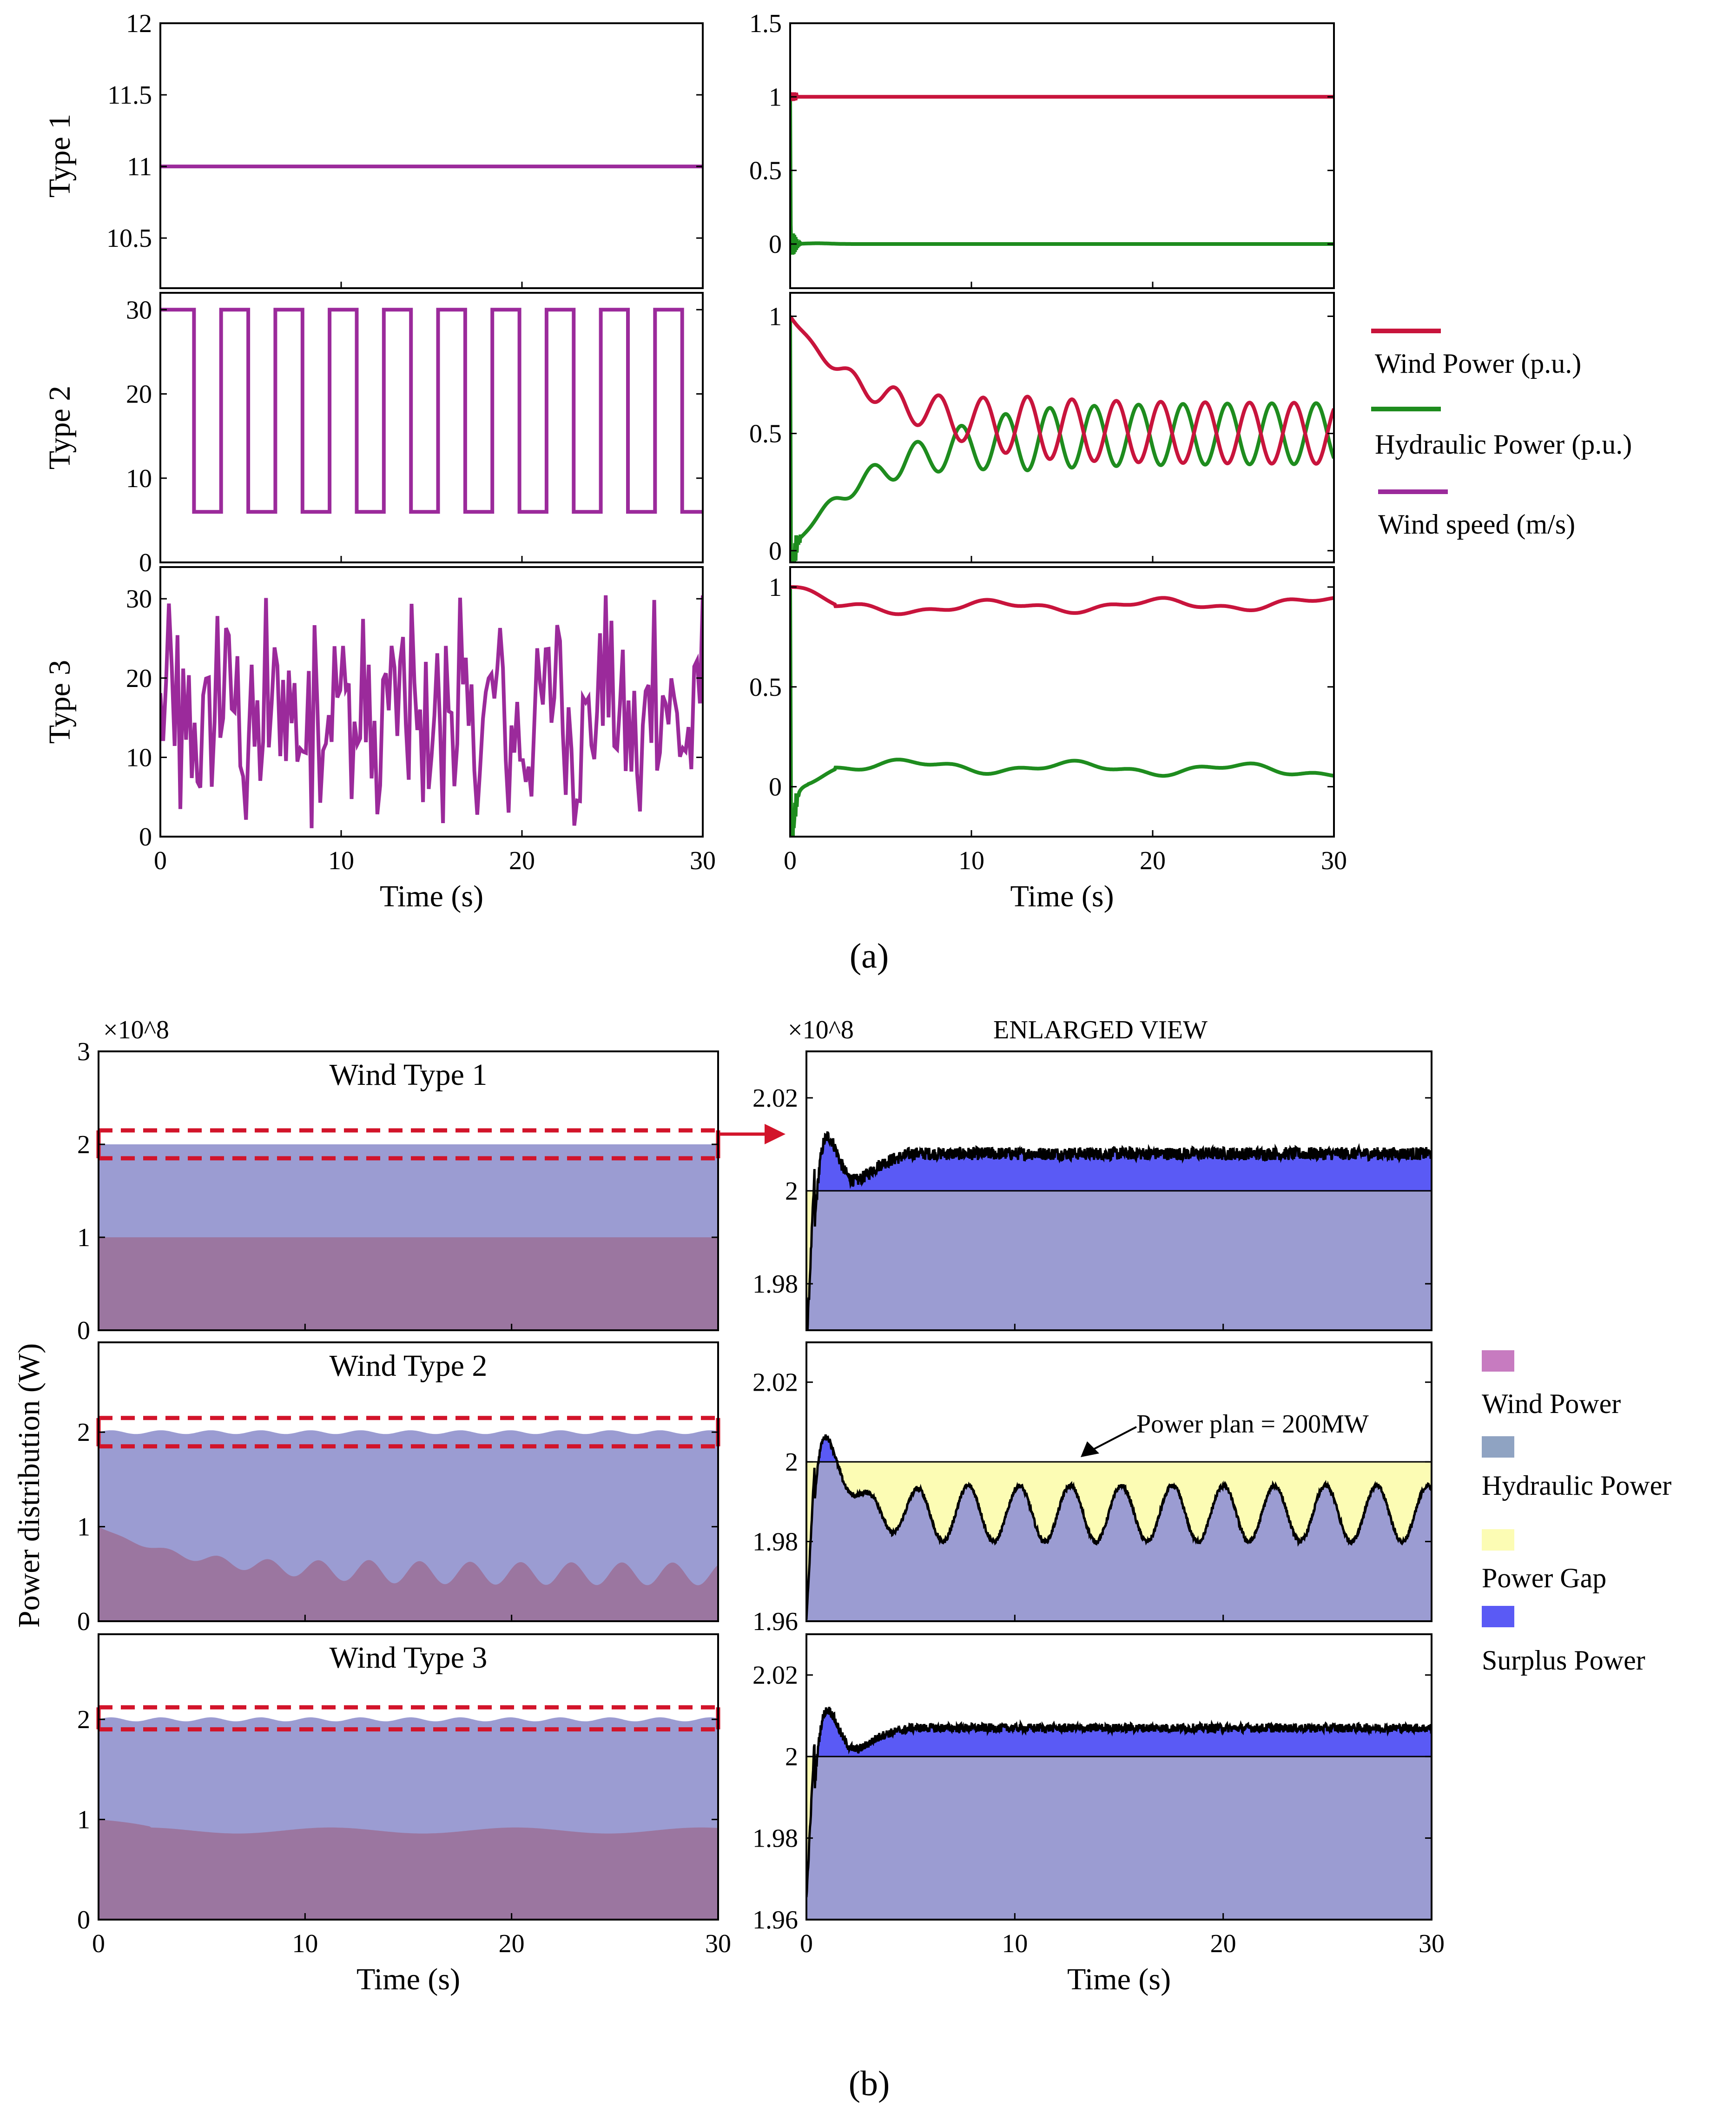 The height and width of the screenshot is (2106, 1736). I want to click on b_zoom_t2-ytick-label: 2, so click(792, 1462).